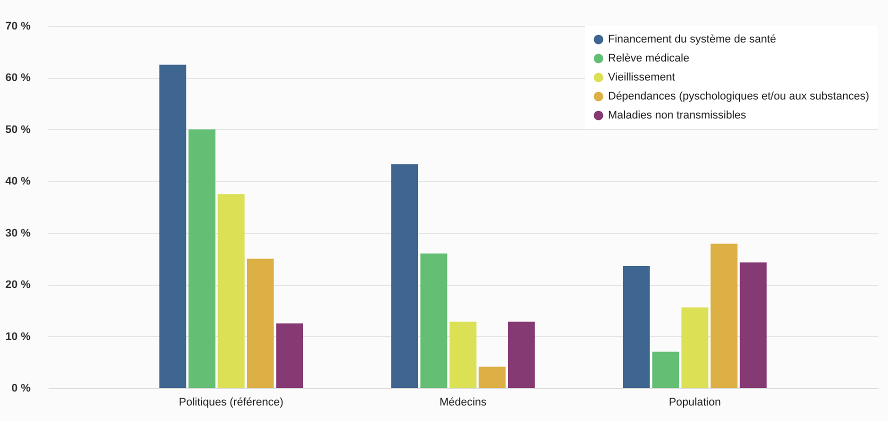 Image resolution: width=888 pixels, height=421 pixels. Describe the element at coordinates (18, 285) in the screenshot. I see `y-tick-label: 20 %` at that location.